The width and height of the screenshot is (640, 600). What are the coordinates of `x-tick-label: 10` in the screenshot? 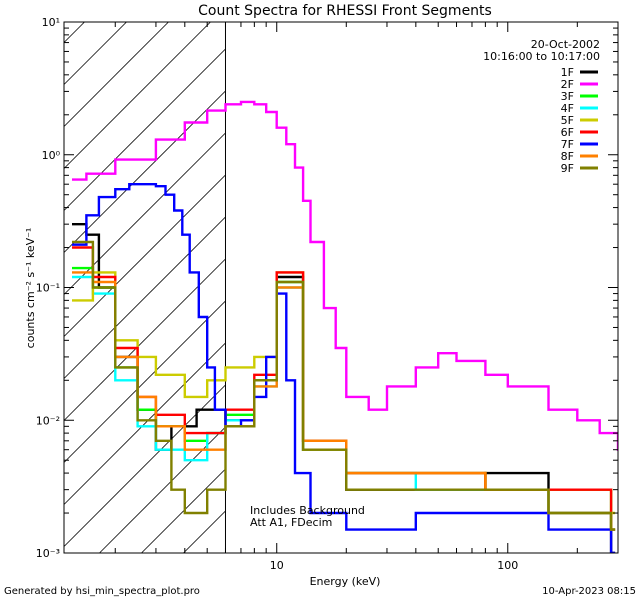 It's located at (277, 565).